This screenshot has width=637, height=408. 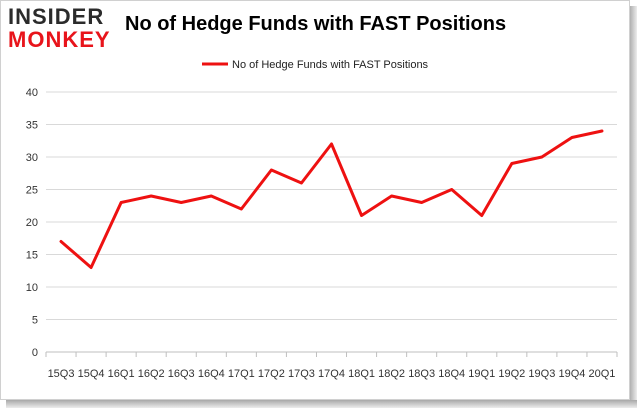 What do you see at coordinates (241, 374) in the screenshot?
I see `x-tick-label: 17Q1` at bounding box center [241, 374].